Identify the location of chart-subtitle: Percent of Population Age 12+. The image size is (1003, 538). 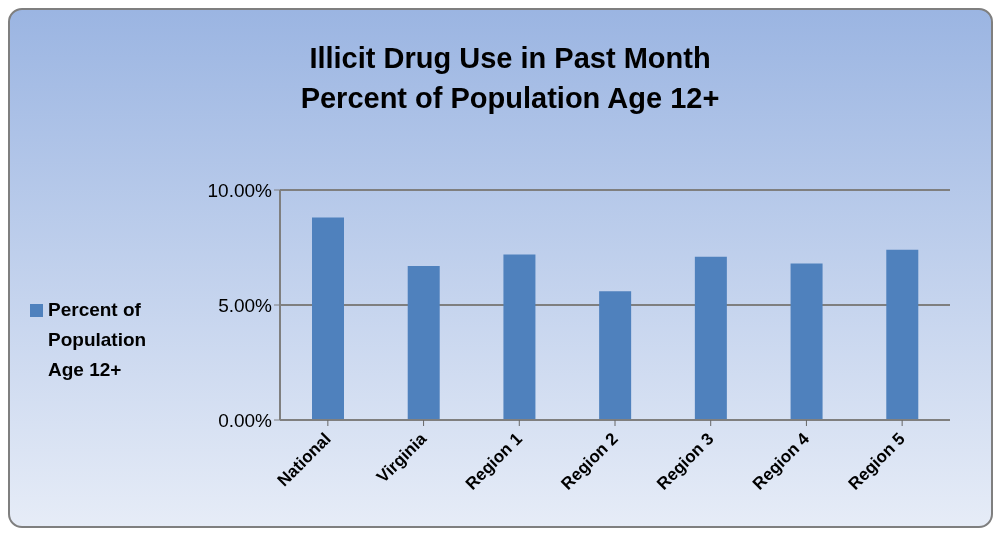
(510, 98).